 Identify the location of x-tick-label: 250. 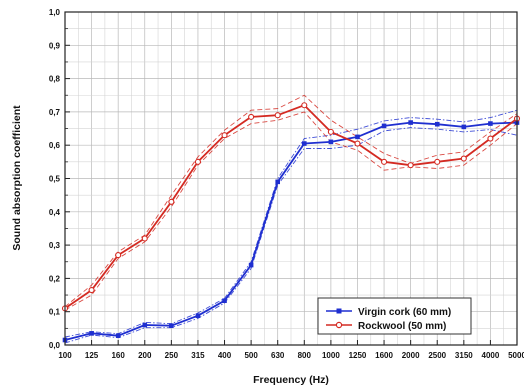
(172, 355).